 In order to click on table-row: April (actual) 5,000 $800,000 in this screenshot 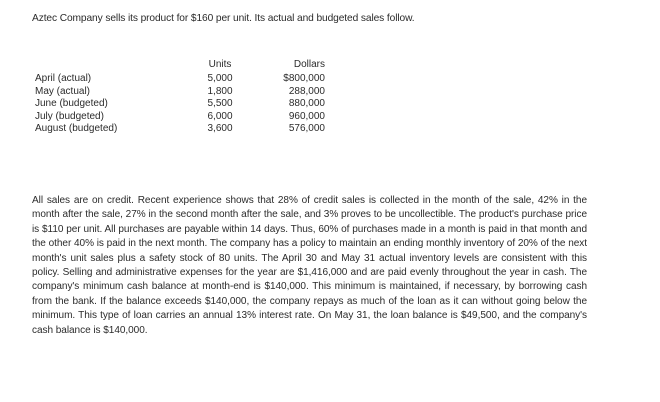, I will do `click(181, 79)`.